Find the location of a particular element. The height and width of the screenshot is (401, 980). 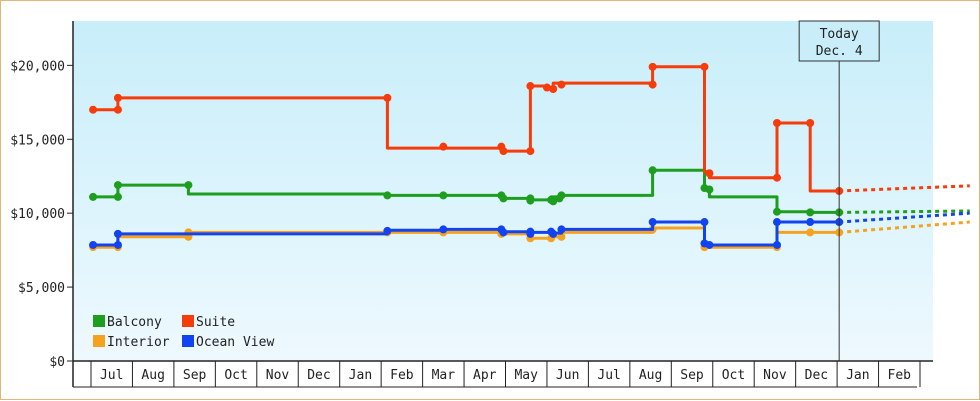

y-tick-label: $5,000 is located at coordinates (41, 288).